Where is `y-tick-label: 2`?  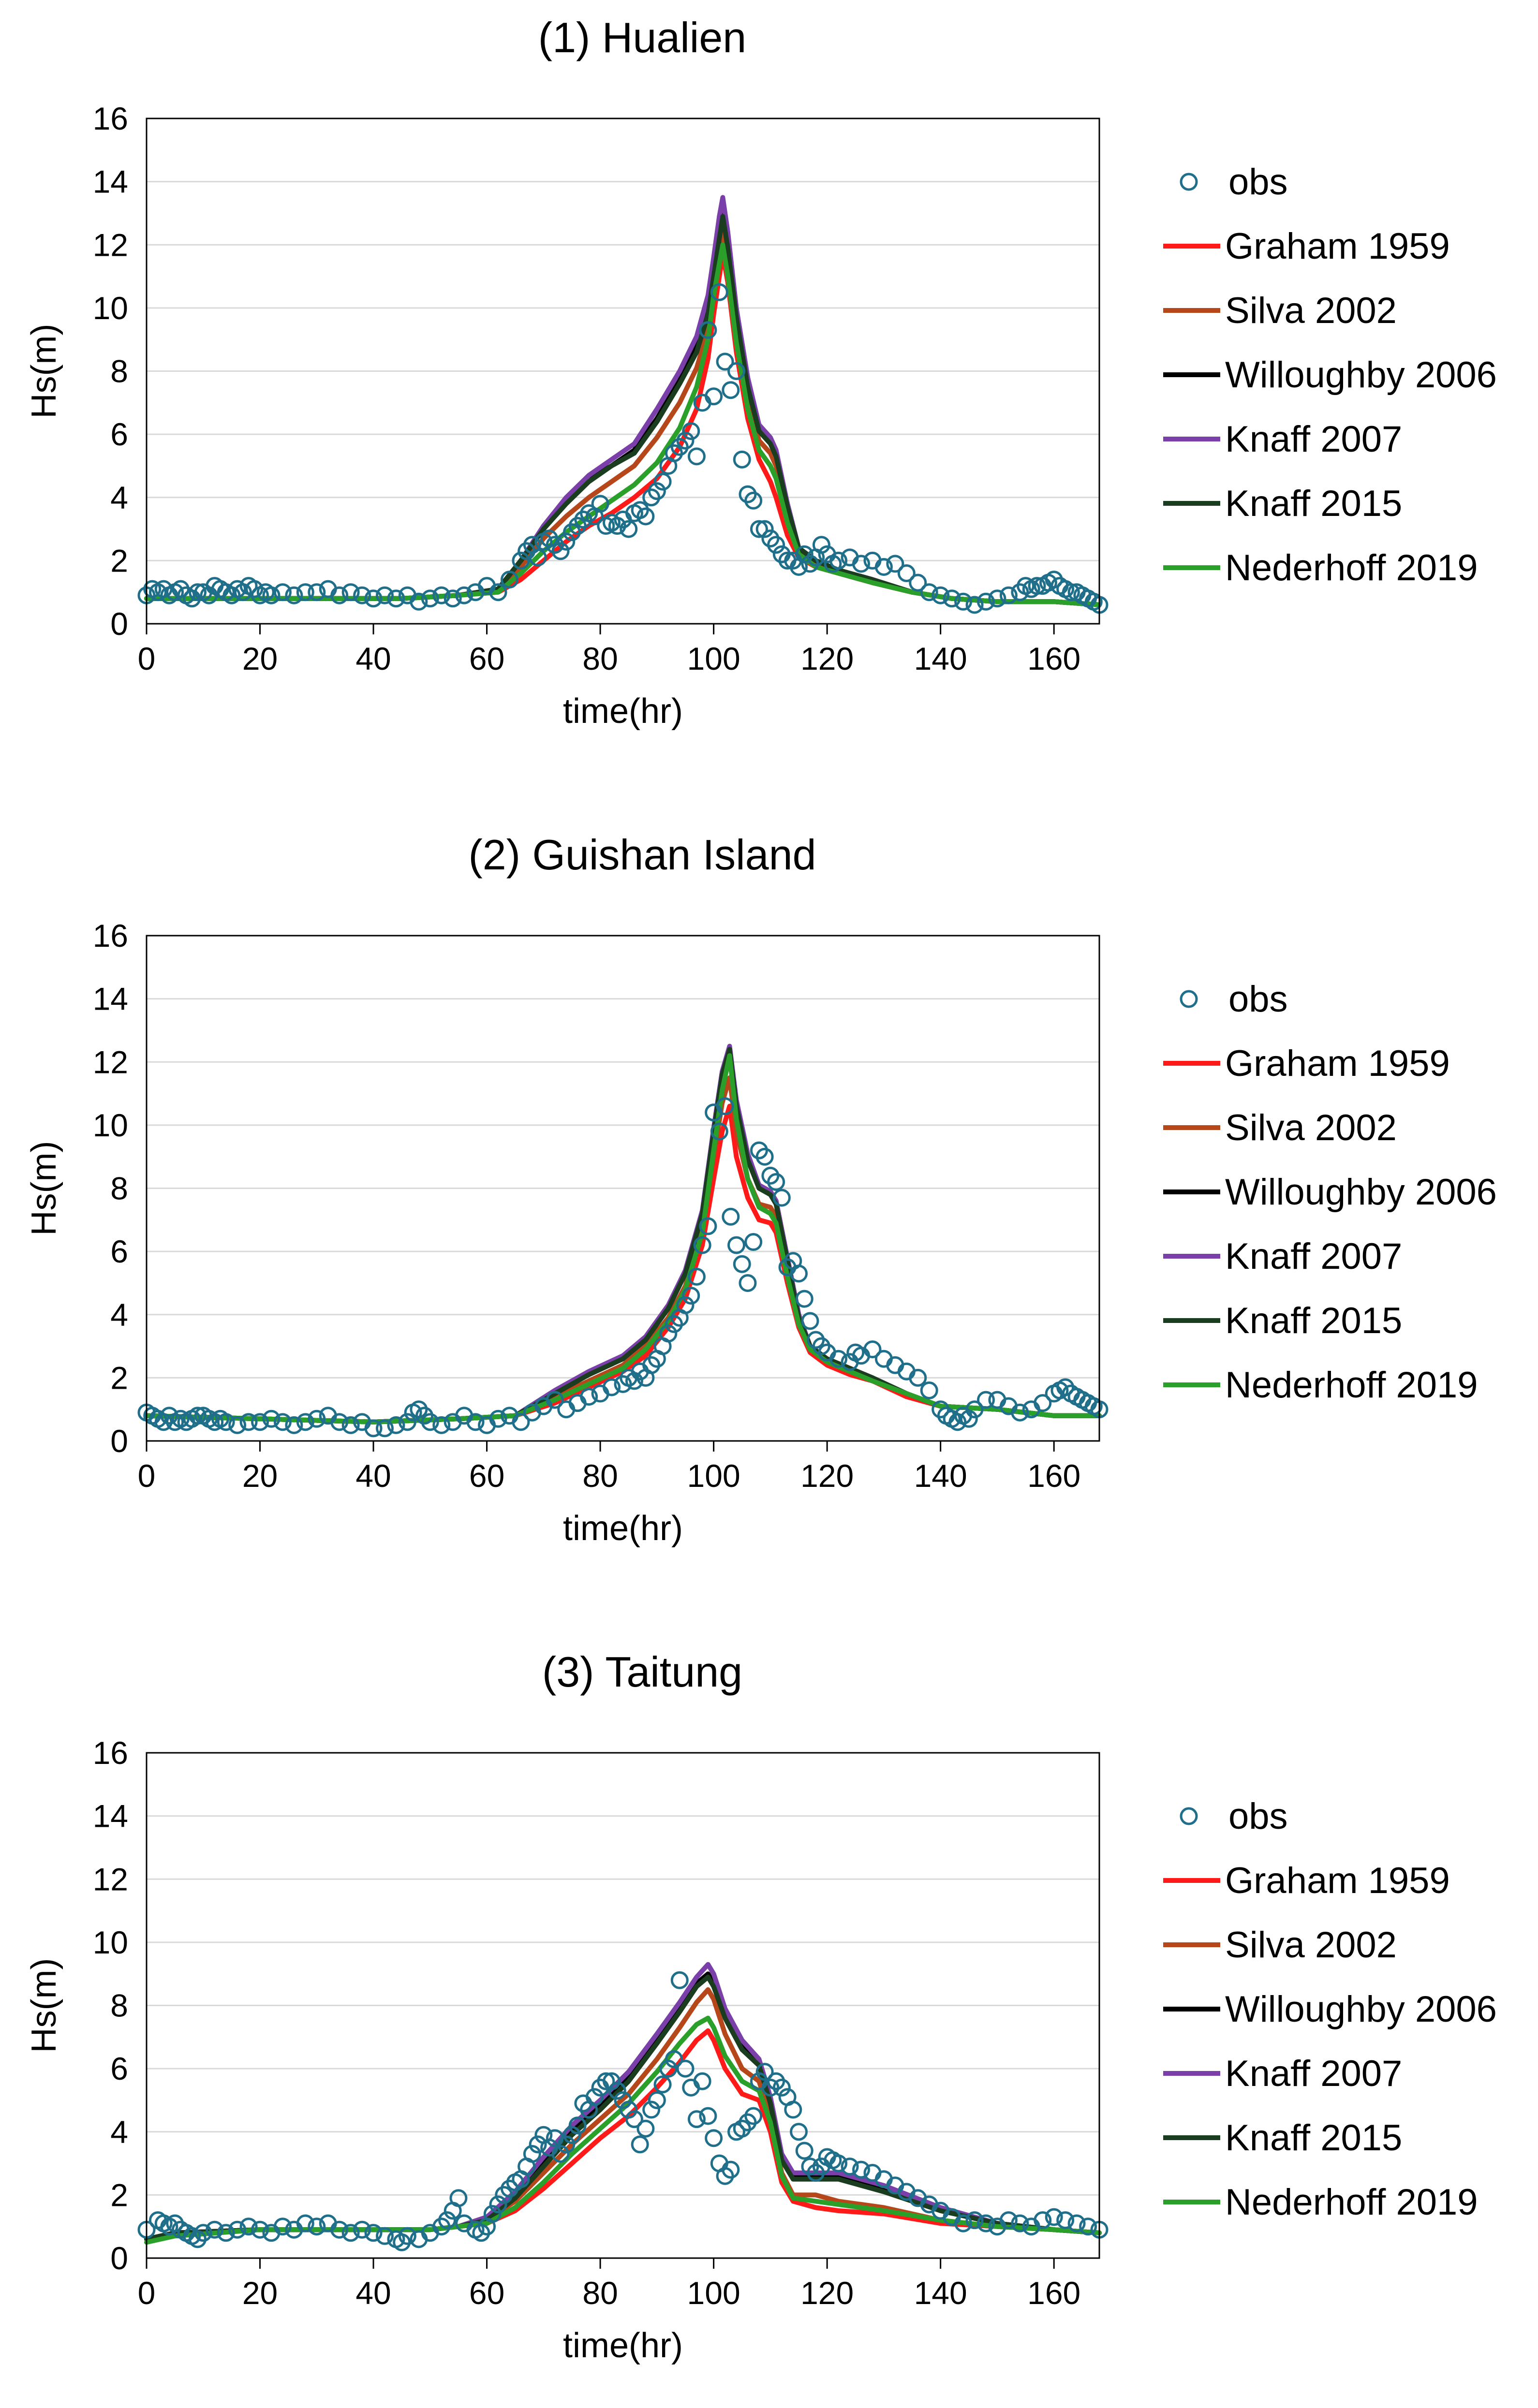
y-tick-label: 2 is located at coordinates (119, 560).